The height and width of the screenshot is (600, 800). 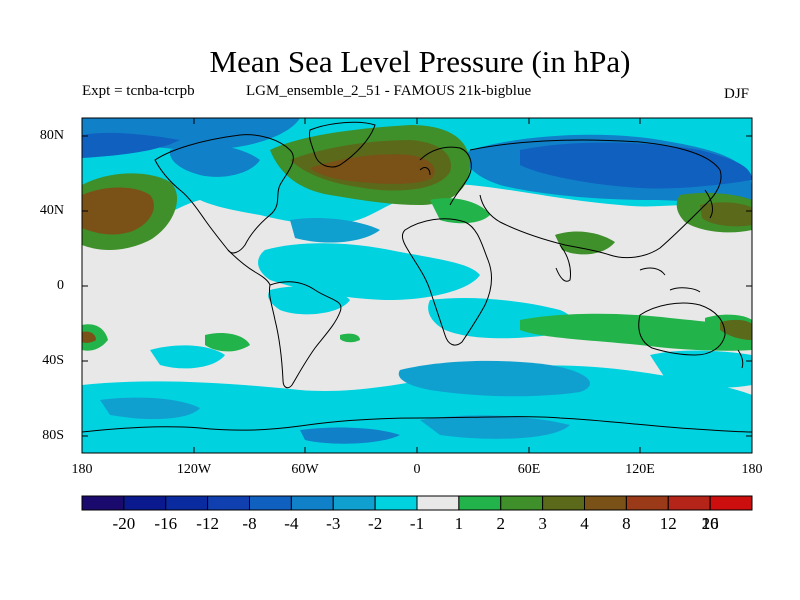 I want to click on colorbar-label: 3, so click(x=542, y=523).